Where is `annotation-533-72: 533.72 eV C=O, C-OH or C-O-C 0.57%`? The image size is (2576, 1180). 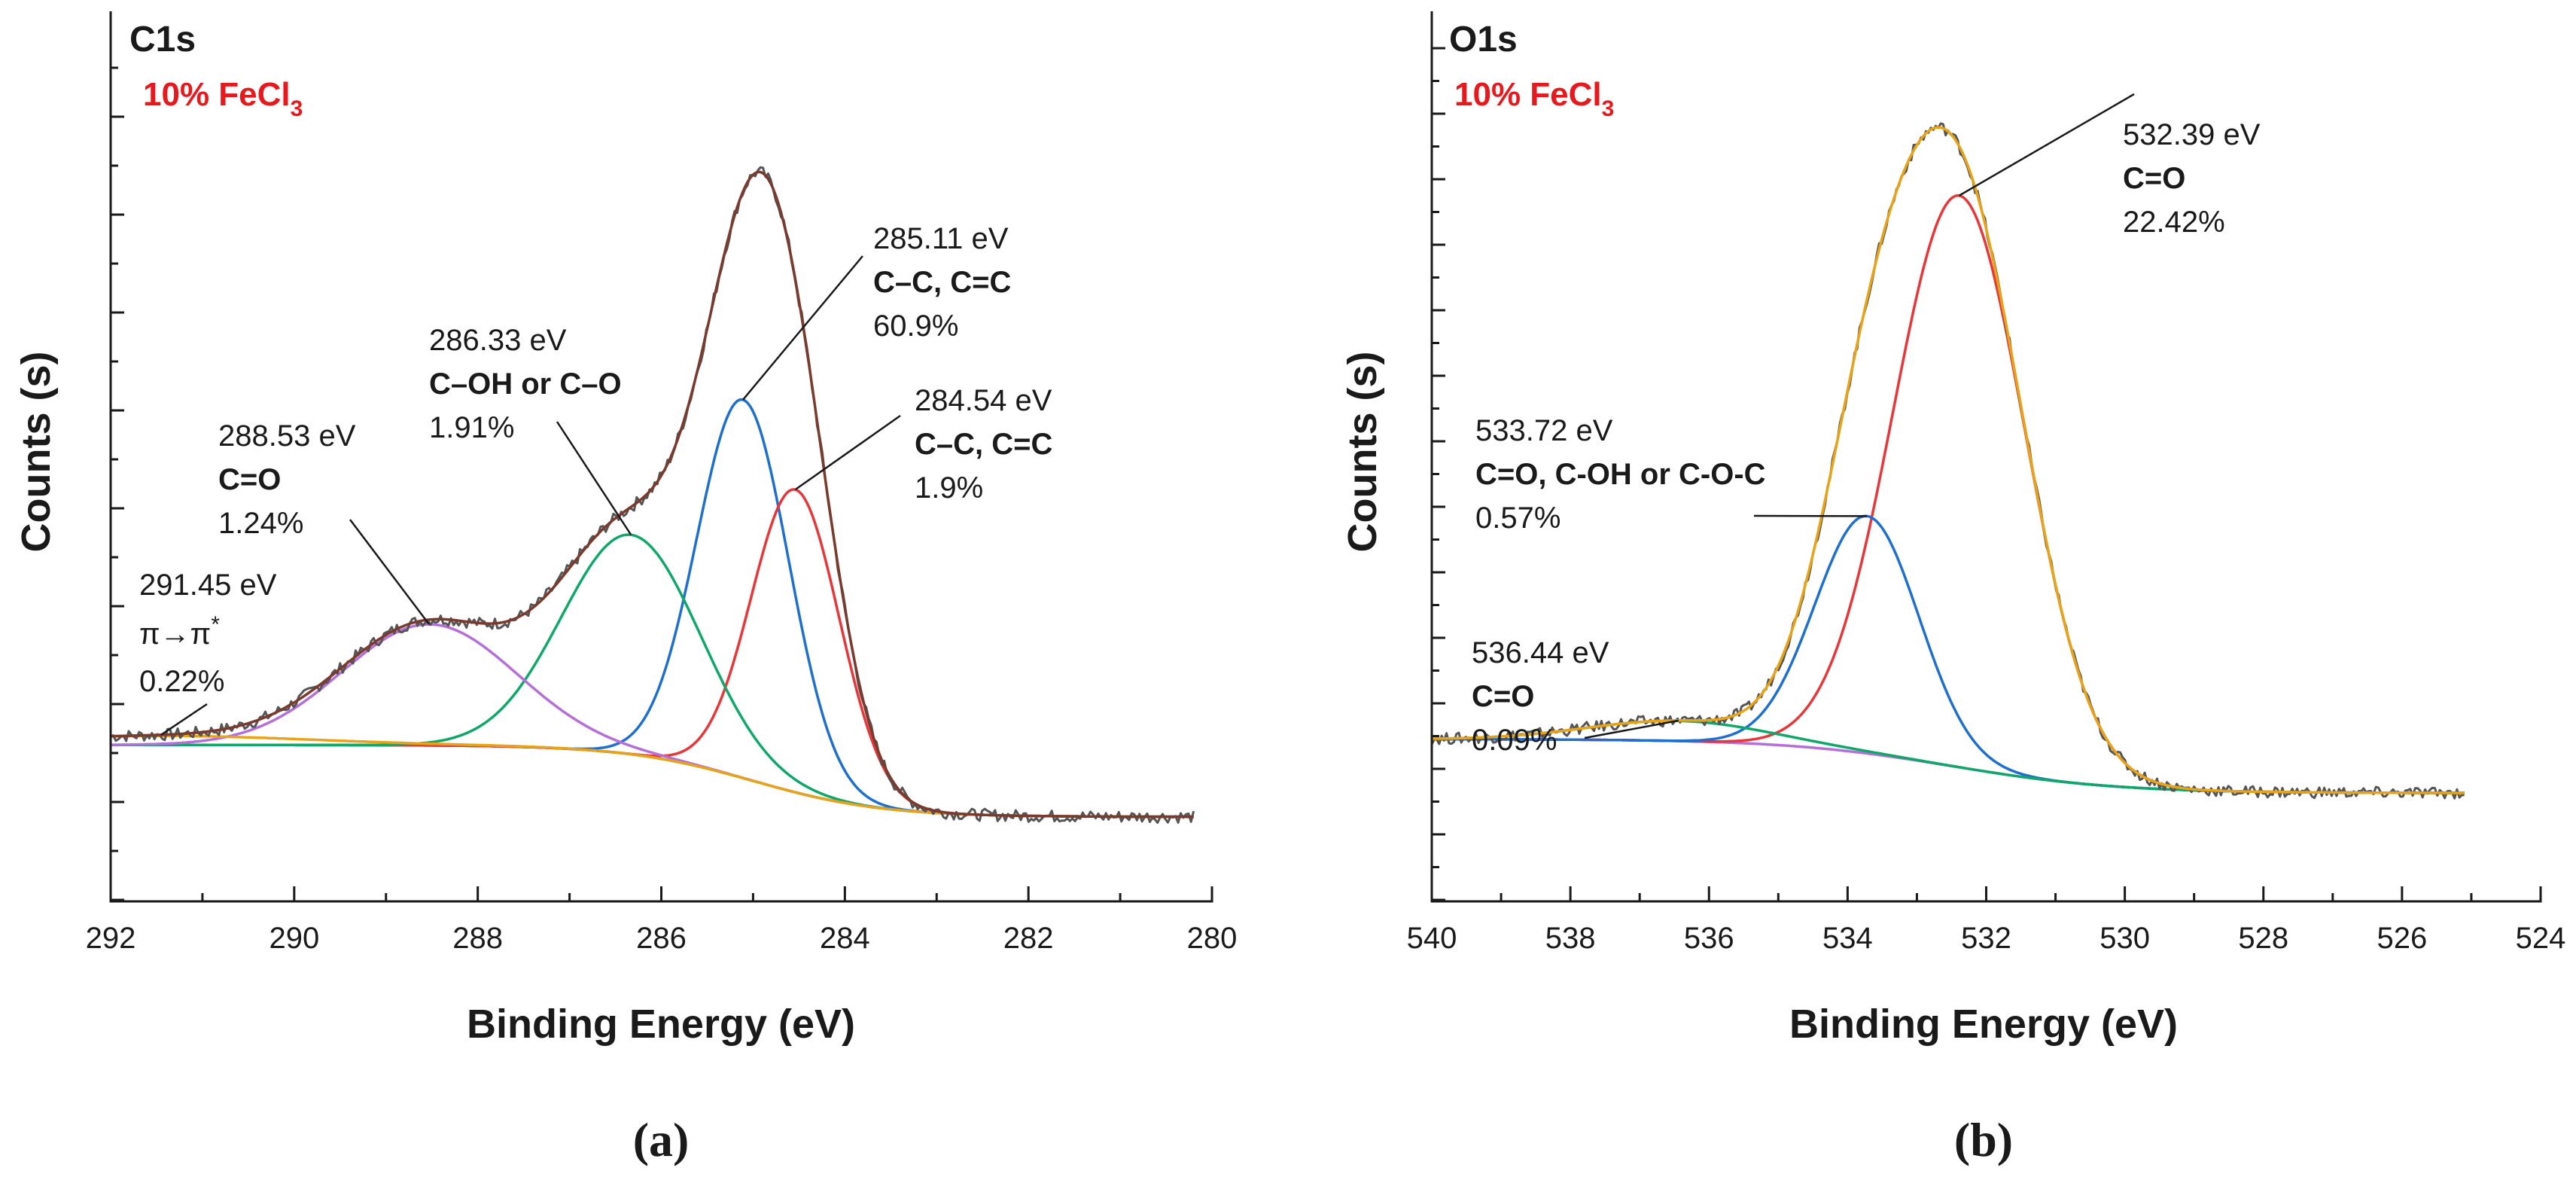
annotation-533-72: 533.72 eV C=O, C-OH or C-O-C 0.57% is located at coordinates (1621, 474).